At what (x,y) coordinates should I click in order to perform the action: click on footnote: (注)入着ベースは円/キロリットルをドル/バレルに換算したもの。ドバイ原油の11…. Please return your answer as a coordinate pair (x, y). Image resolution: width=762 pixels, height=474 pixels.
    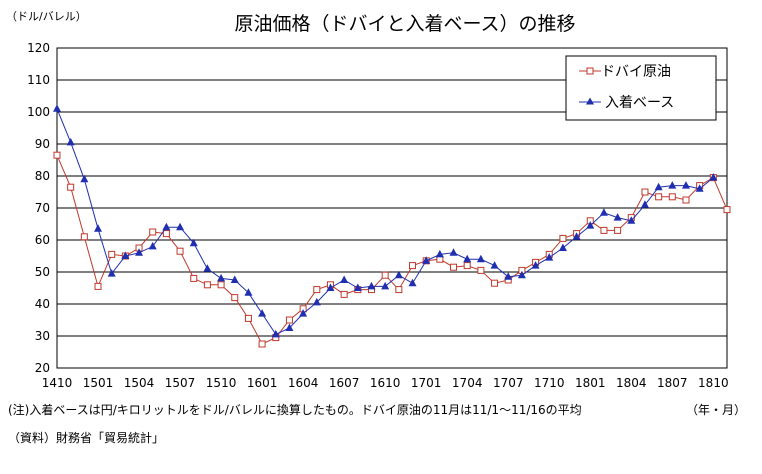
    Looking at the image, I should click on (295, 410).